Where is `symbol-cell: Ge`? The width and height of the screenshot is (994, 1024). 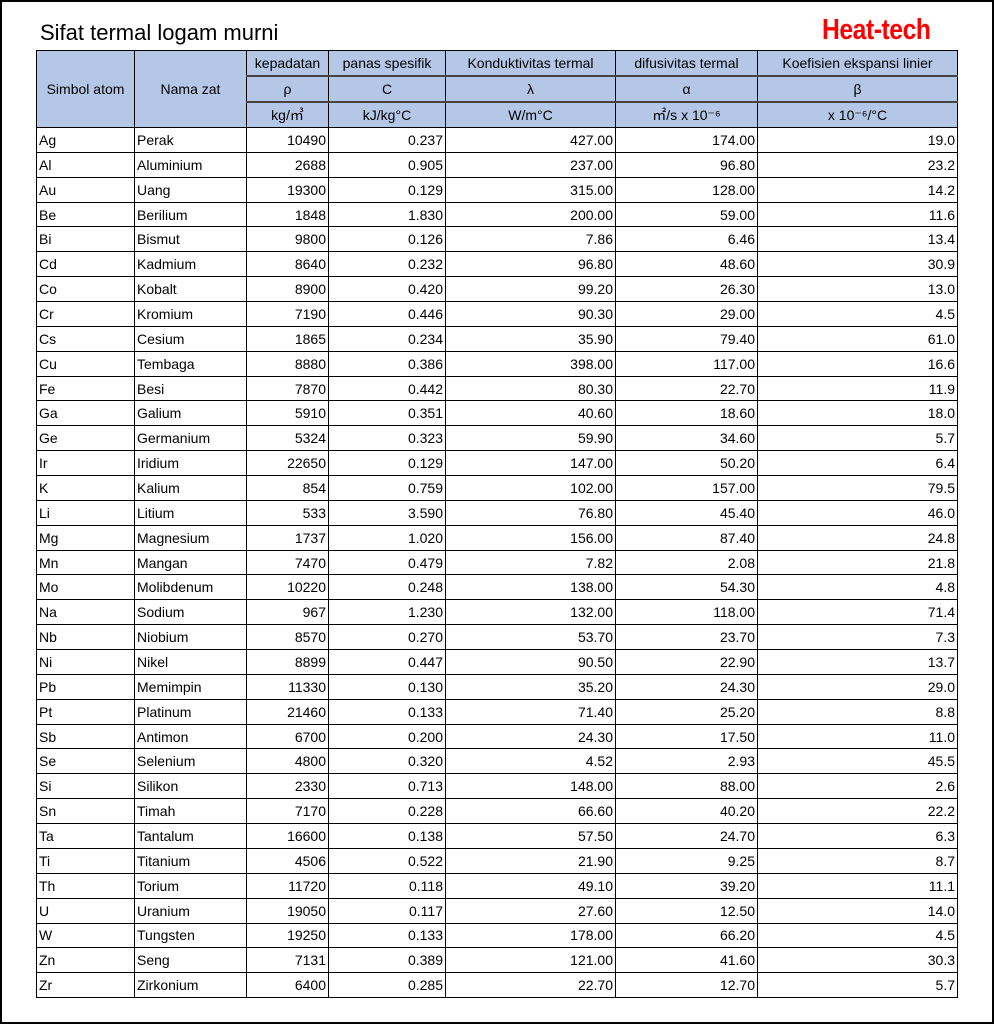 symbol-cell: Ge is located at coordinates (85, 438).